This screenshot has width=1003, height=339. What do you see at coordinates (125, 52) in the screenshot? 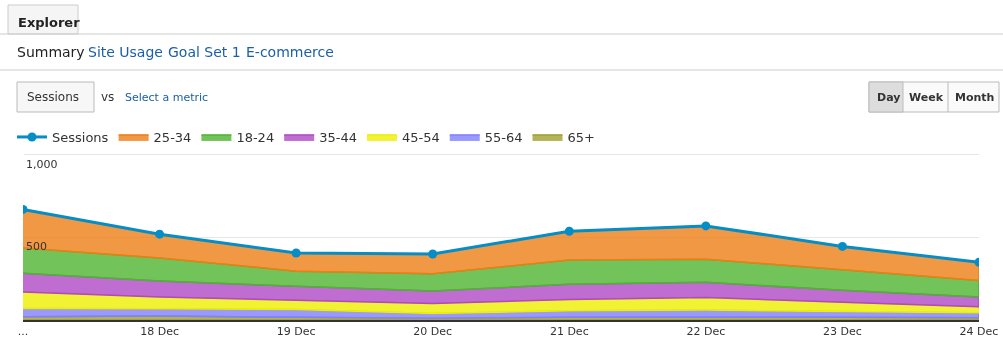
I see `text: Site Usage` at bounding box center [125, 52].